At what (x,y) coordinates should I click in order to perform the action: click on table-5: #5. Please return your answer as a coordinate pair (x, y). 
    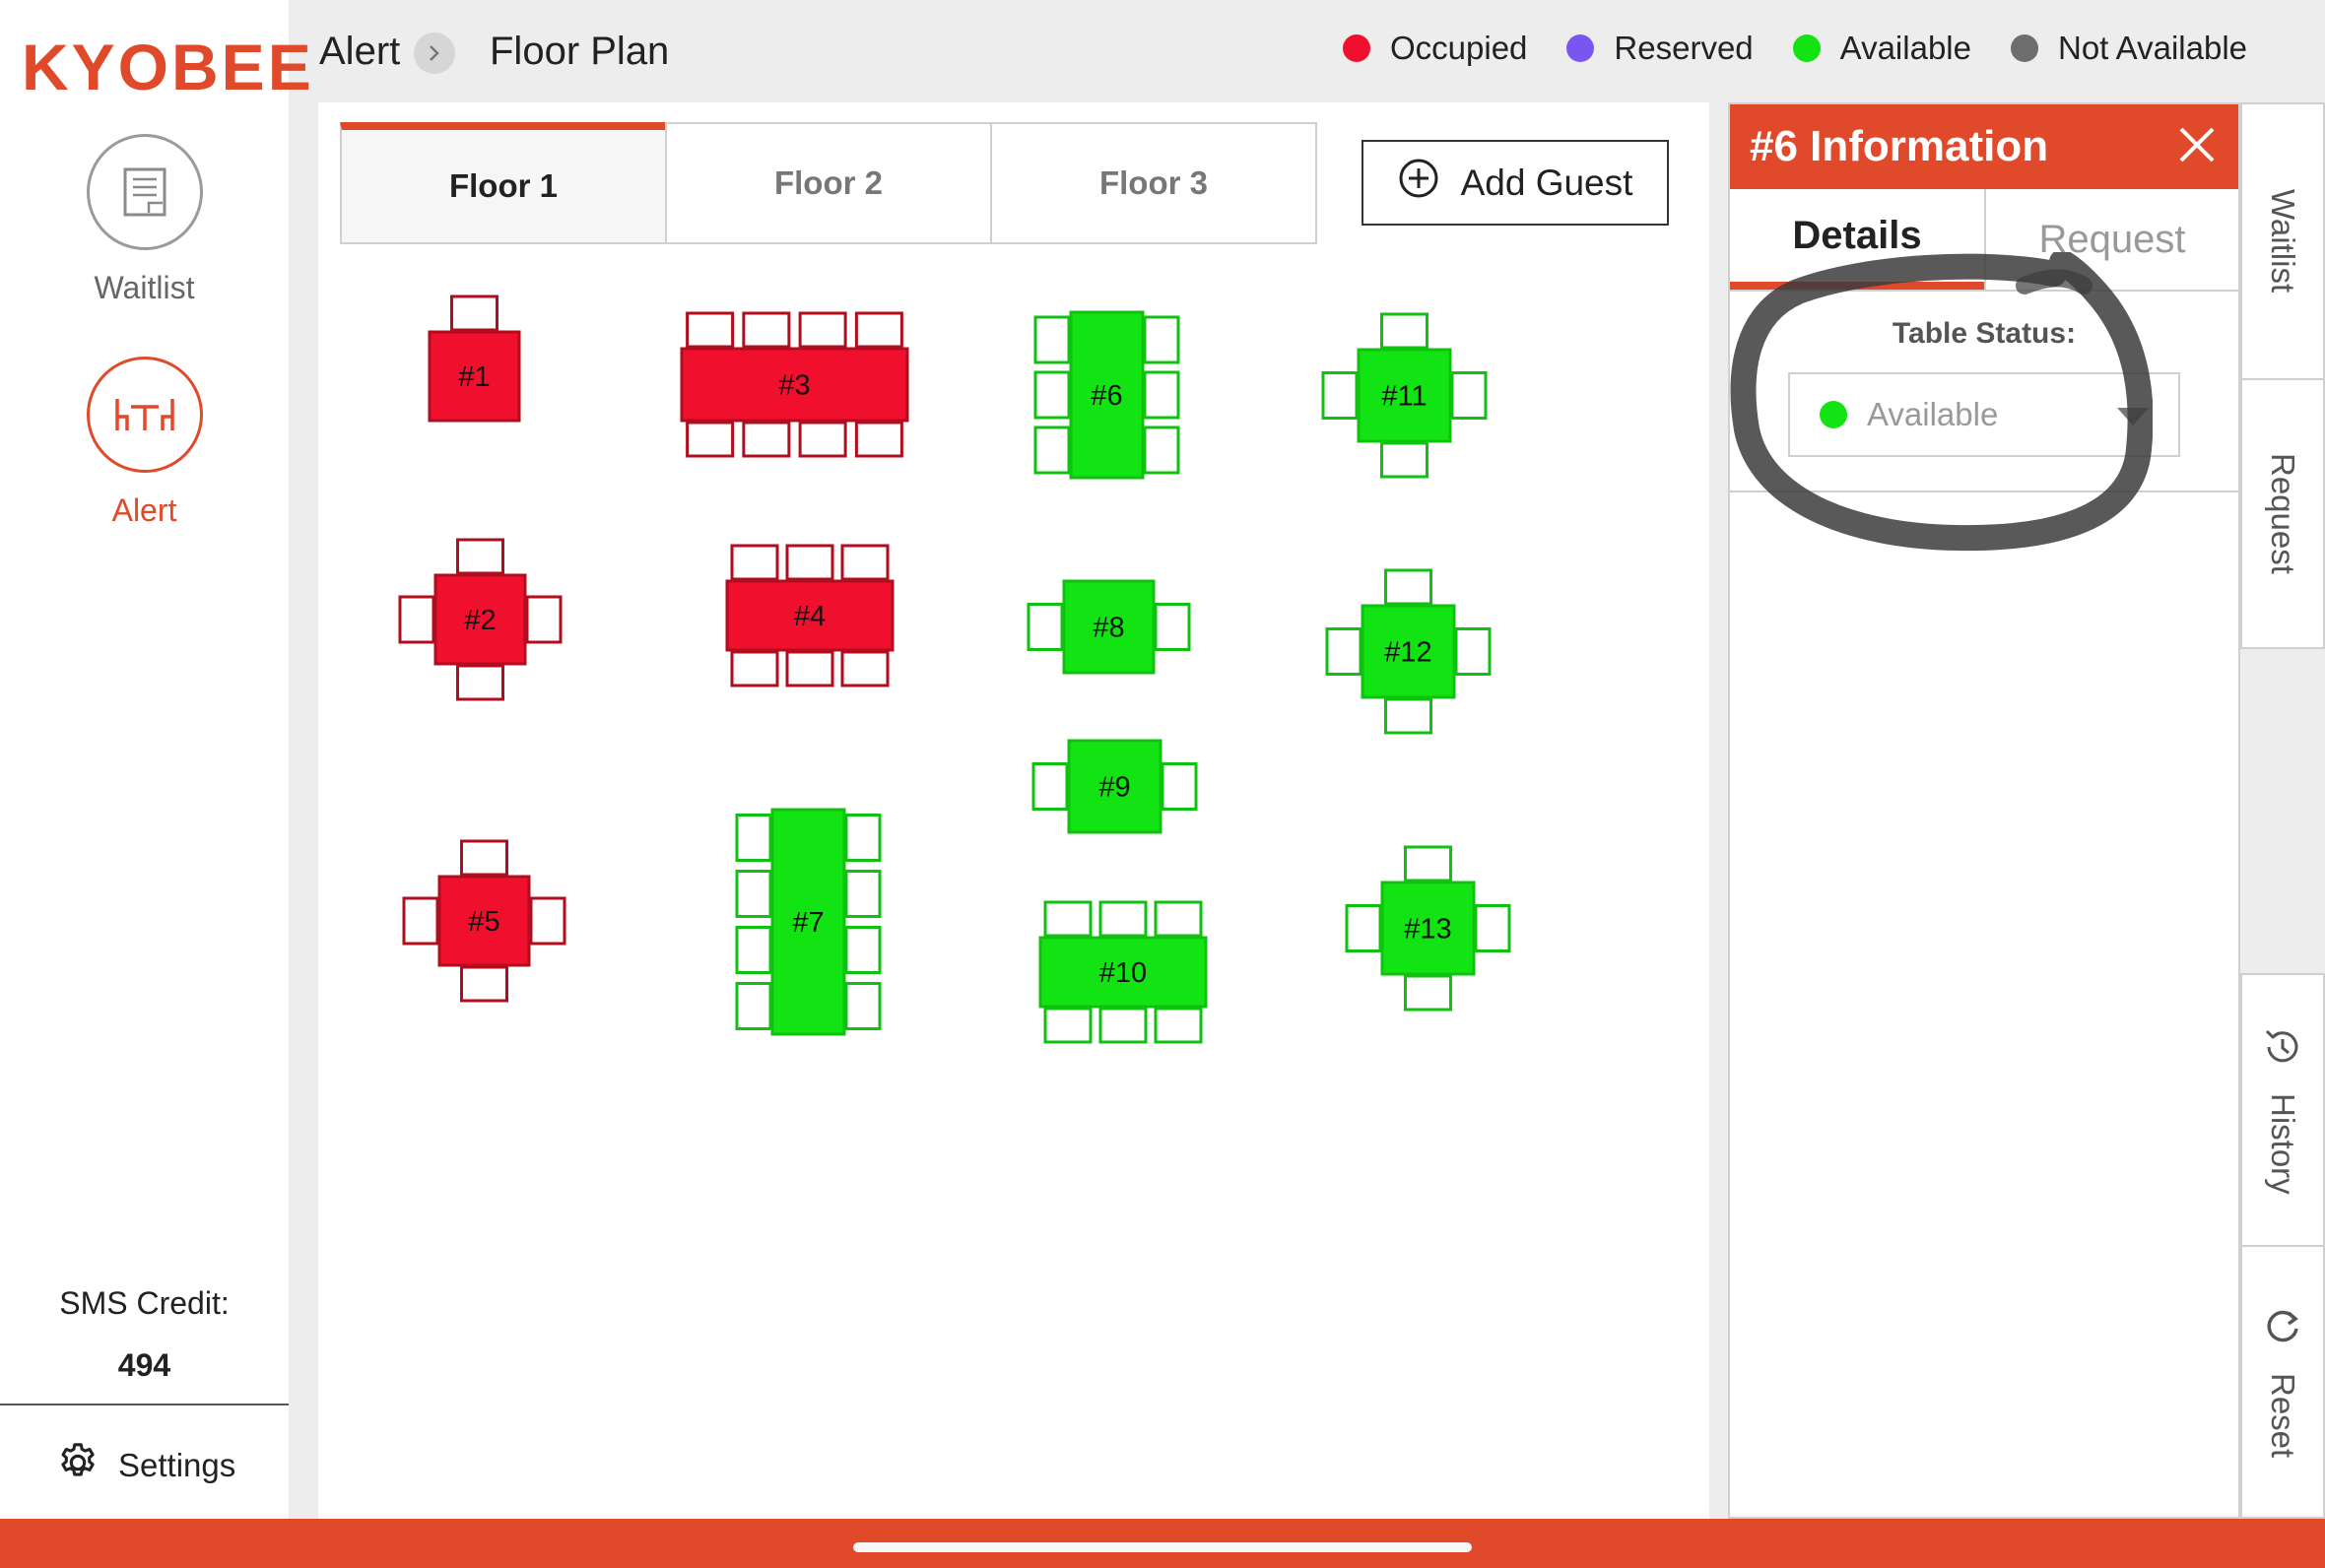
    Looking at the image, I should click on (484, 921).